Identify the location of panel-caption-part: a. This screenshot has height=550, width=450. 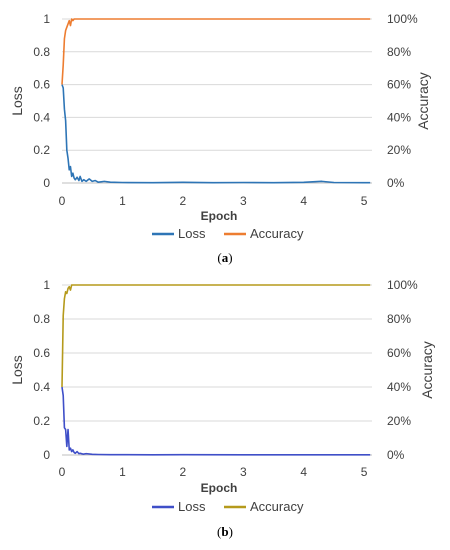
(225, 257).